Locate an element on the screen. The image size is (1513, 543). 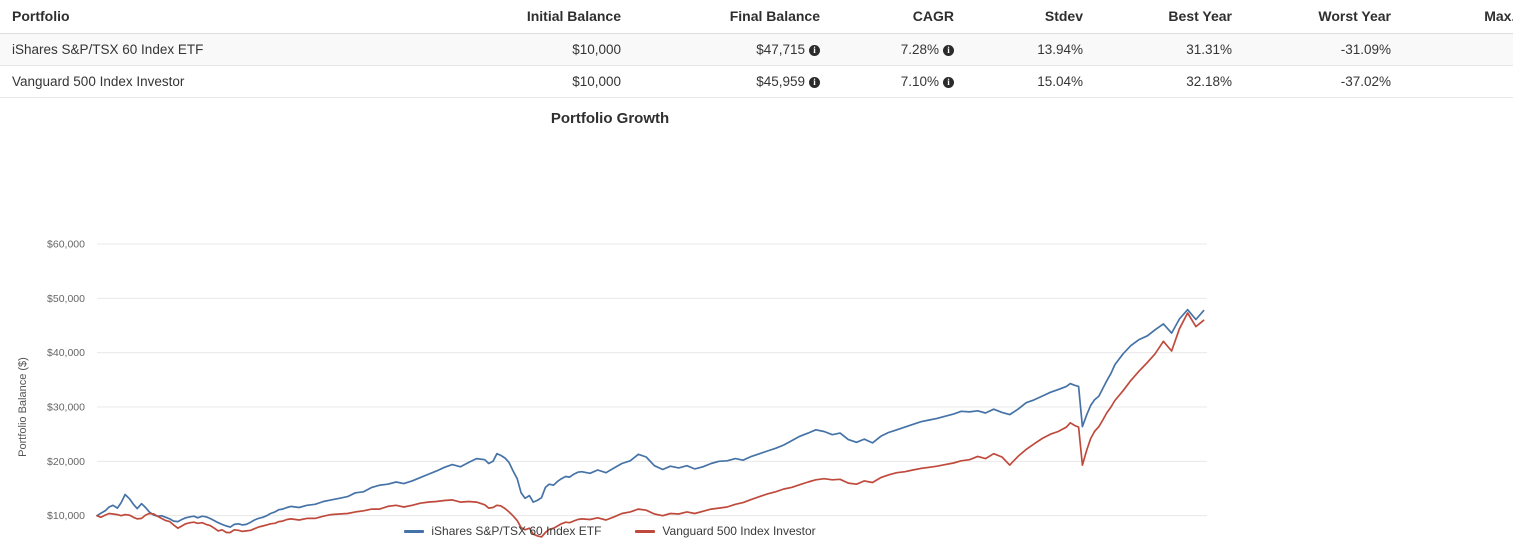
svg-text: $10,000 is located at coordinates (66, 516).